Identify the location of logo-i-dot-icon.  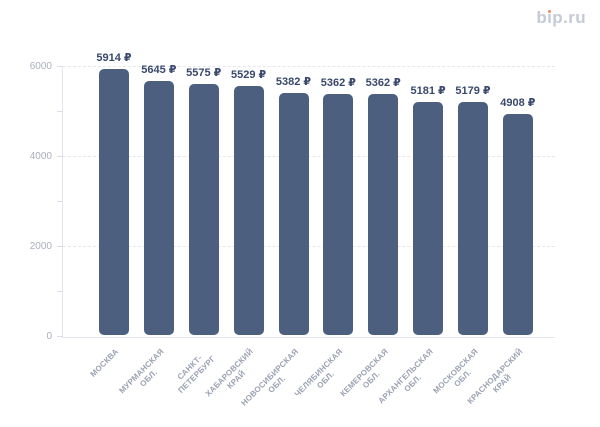
(549, 11).